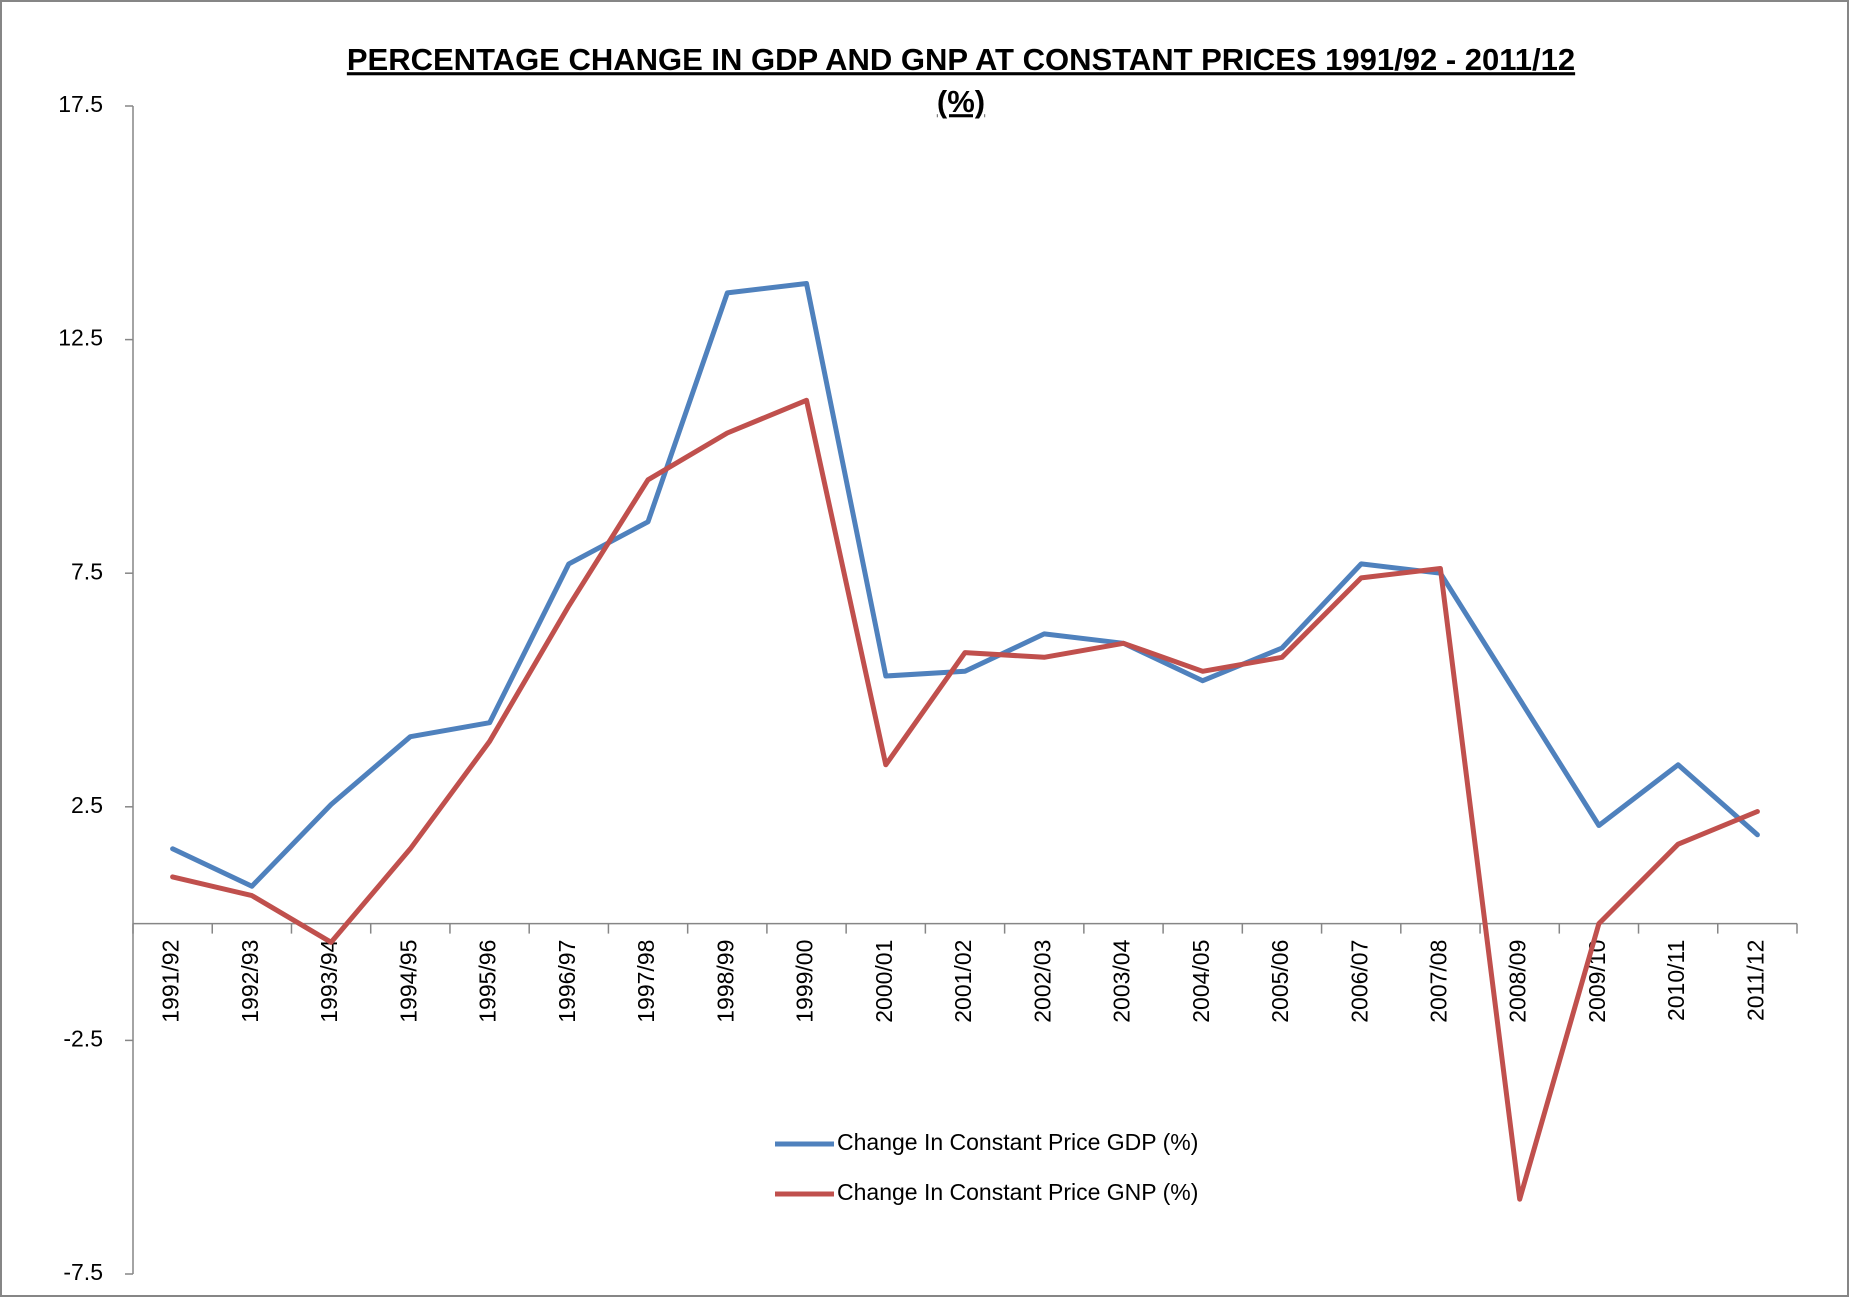 This screenshot has height=1297, width=1849. Describe the element at coordinates (250, 981) in the screenshot. I see `x-tick-label: 1992/93` at that location.